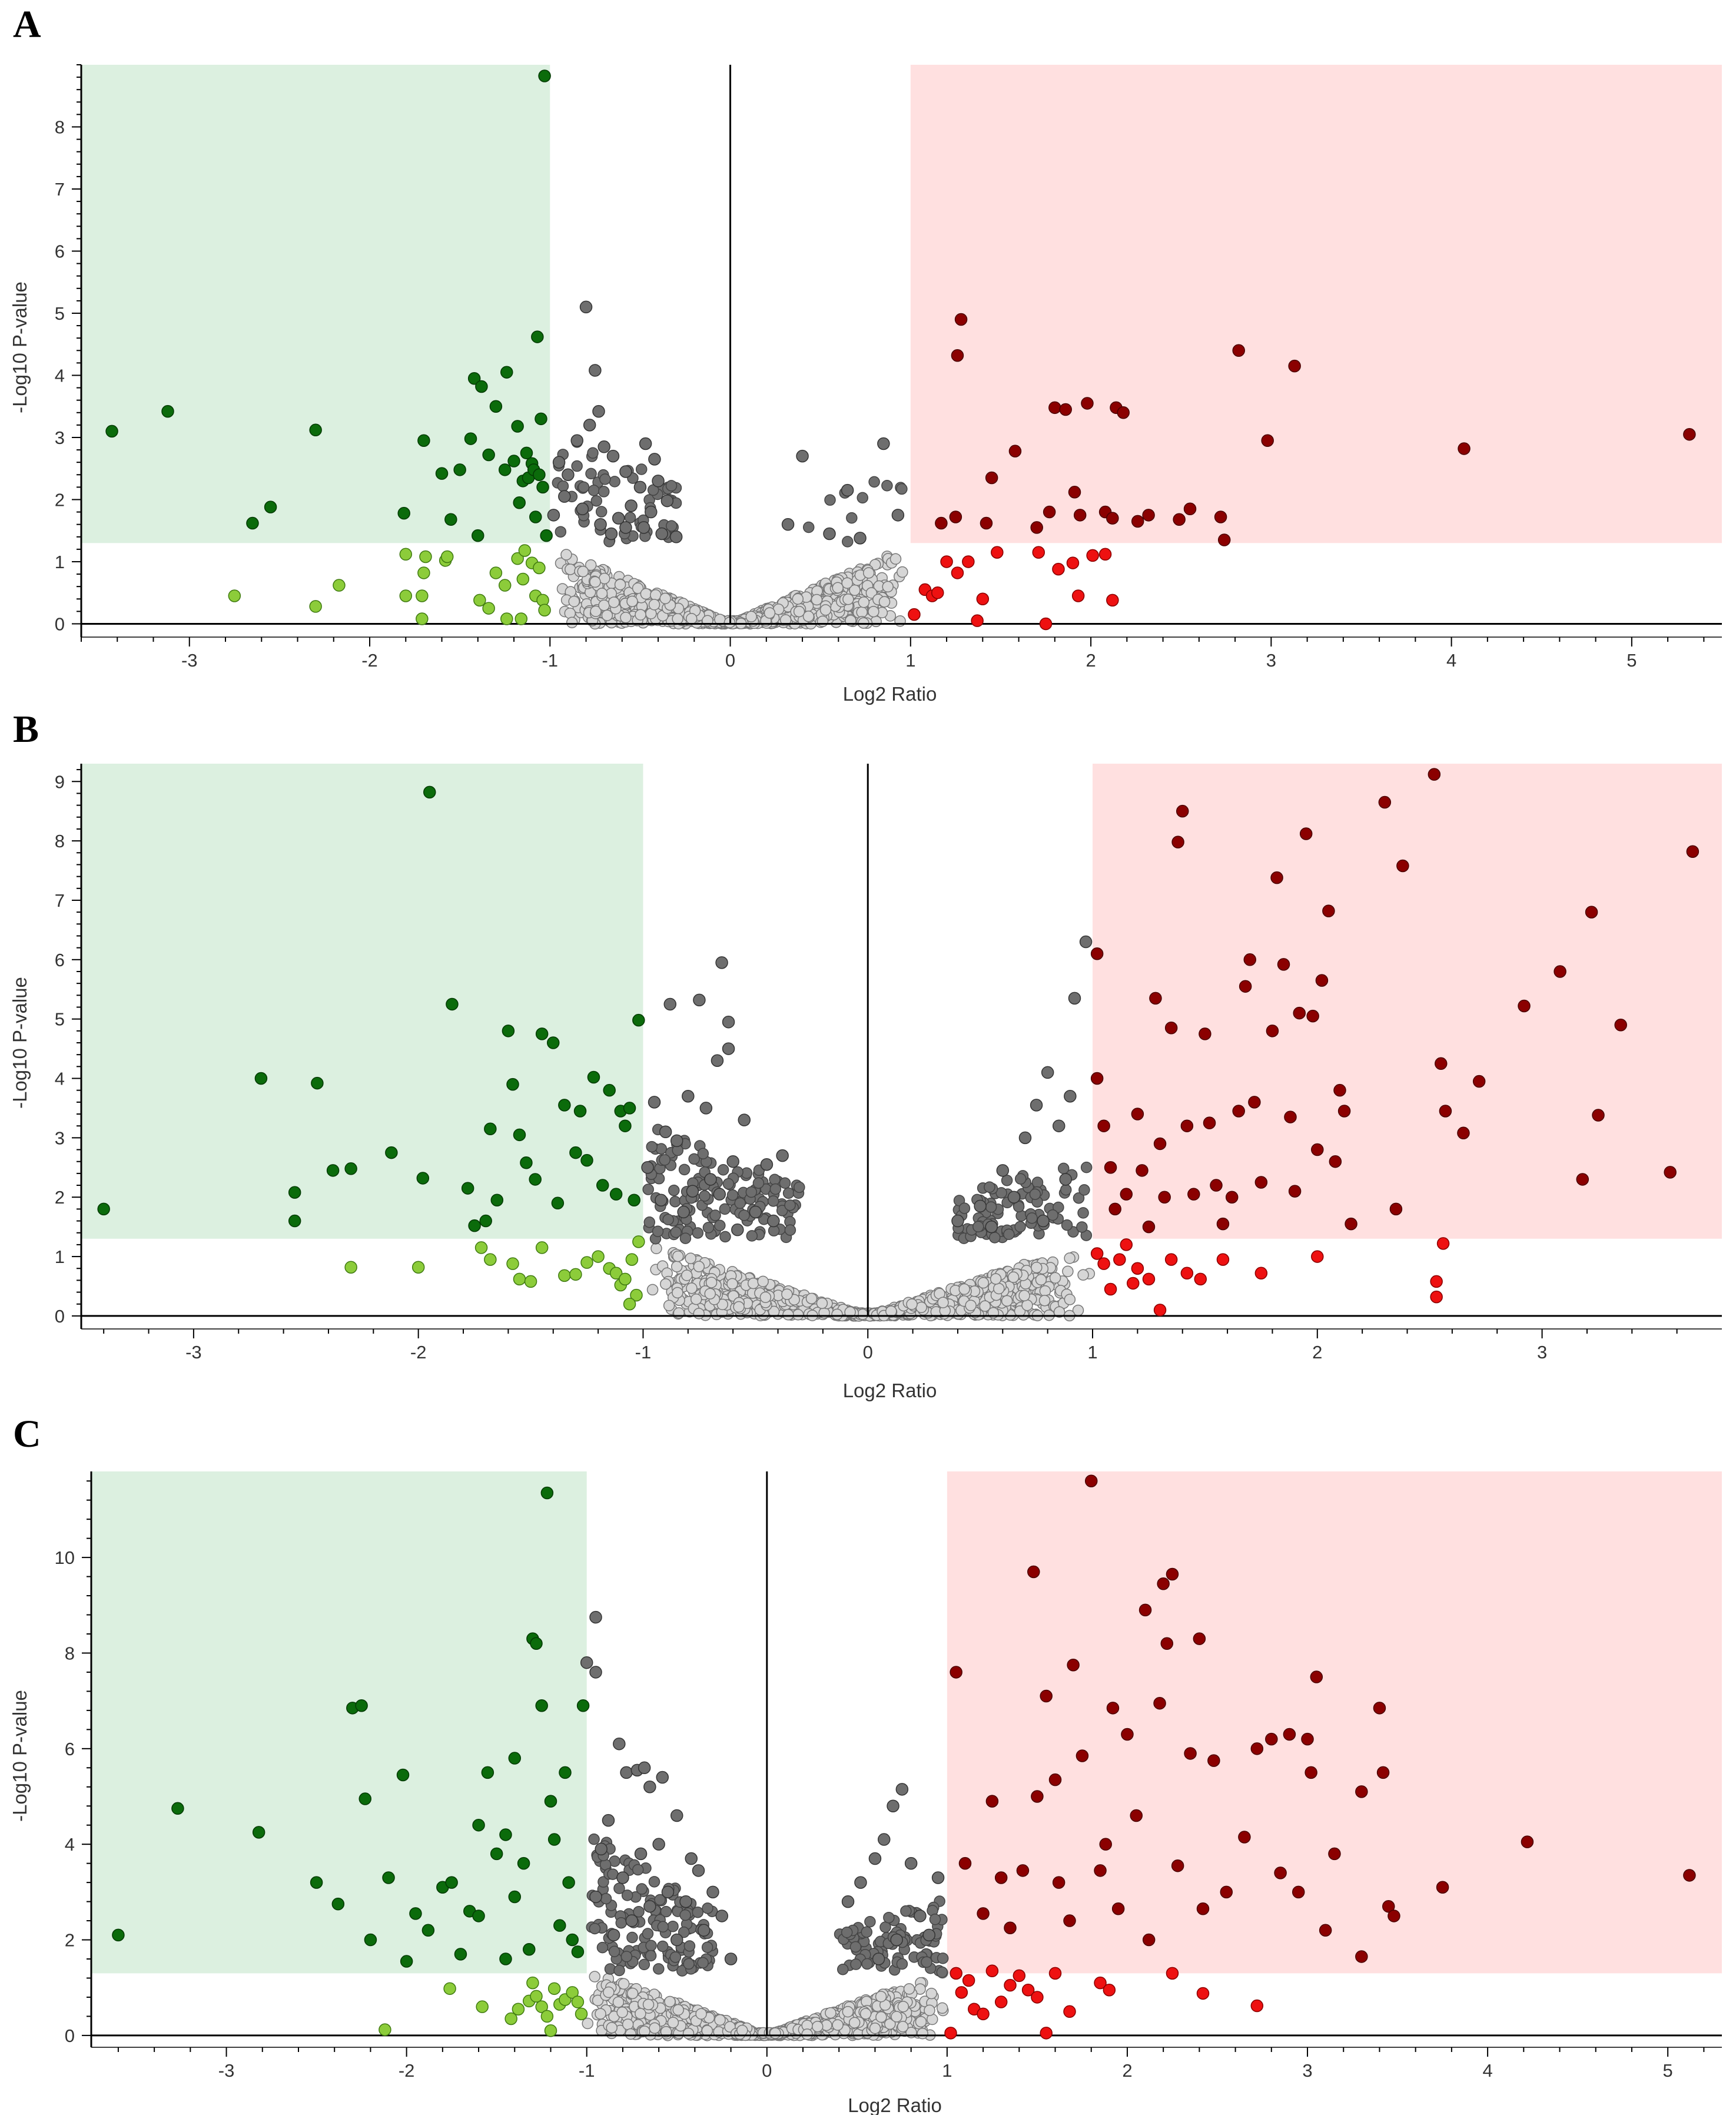 The height and width of the screenshot is (2115, 1736). I want to click on y-tick-label: 6, so click(70, 1749).